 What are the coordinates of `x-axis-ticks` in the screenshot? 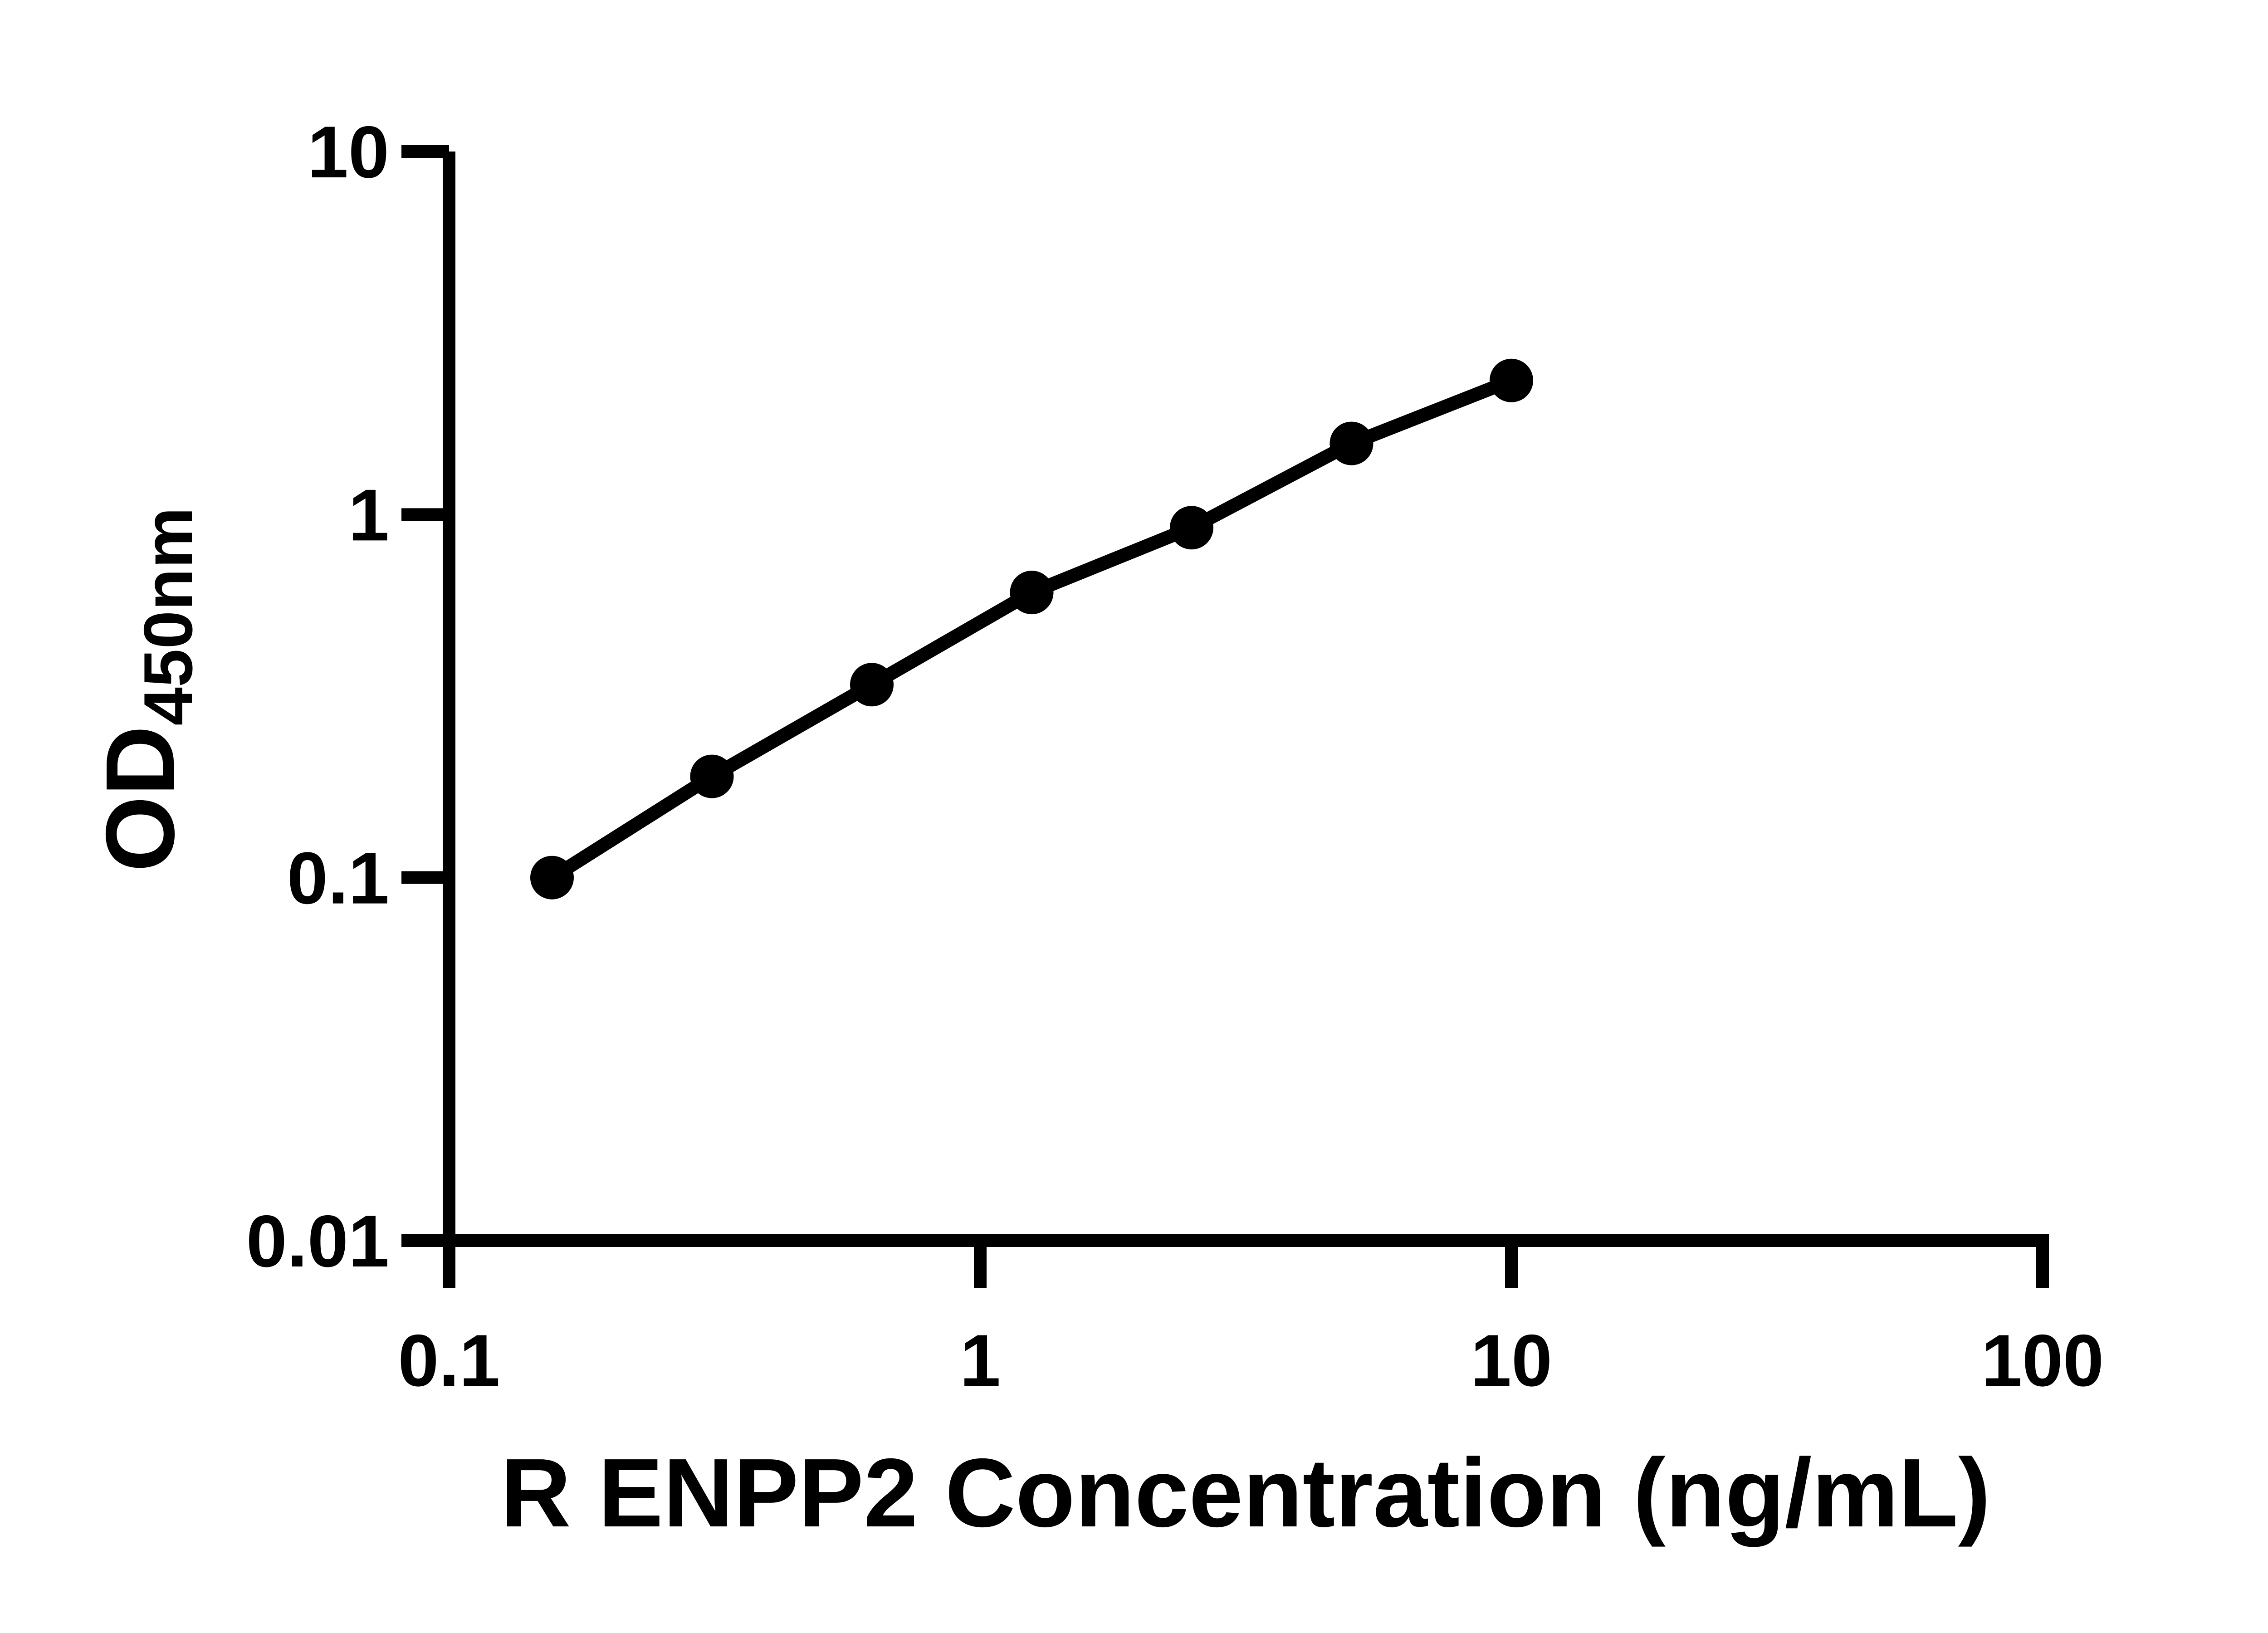 It's located at (1246, 1264).